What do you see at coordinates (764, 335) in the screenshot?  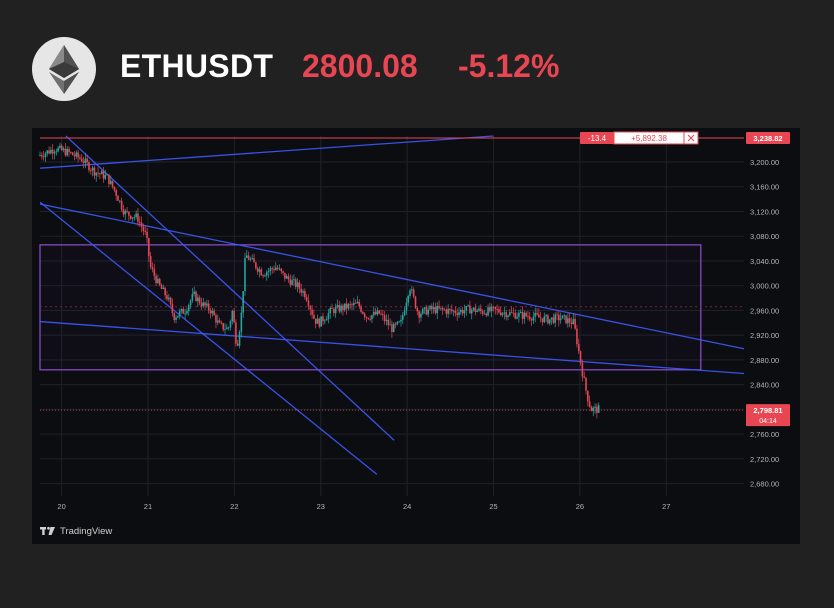 I see `y-tick-label: 2,920.00` at bounding box center [764, 335].